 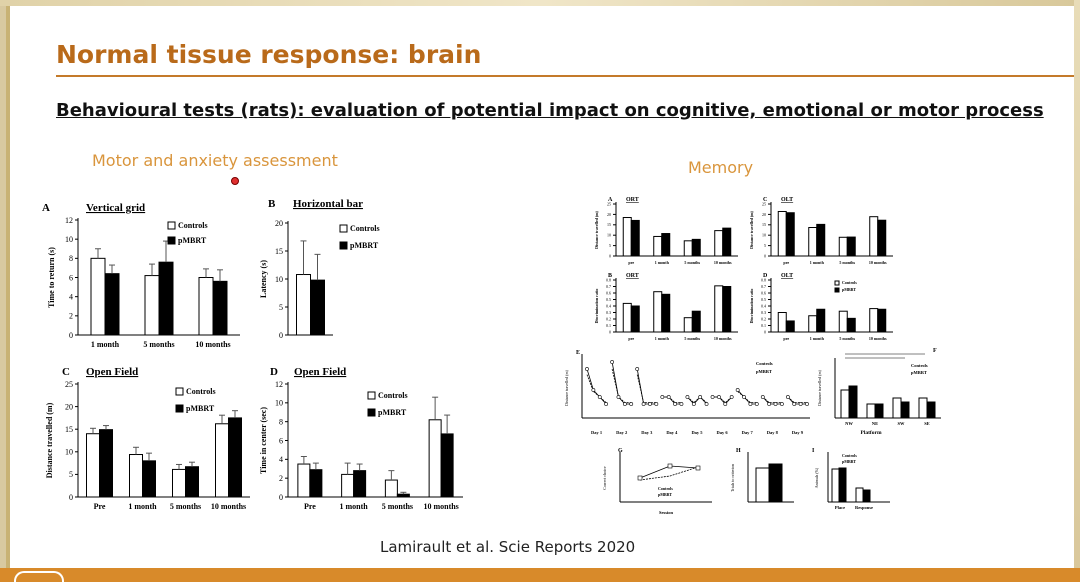 What do you see at coordinates (578, 353) in the screenshot?
I see `panel-letter: E` at bounding box center [578, 353].